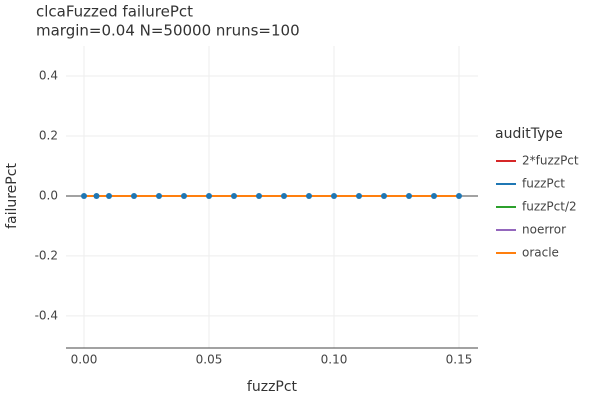 The width and height of the screenshot is (600, 400). I want to click on chart-title: clcaFuzzed failurePct, so click(114, 12).